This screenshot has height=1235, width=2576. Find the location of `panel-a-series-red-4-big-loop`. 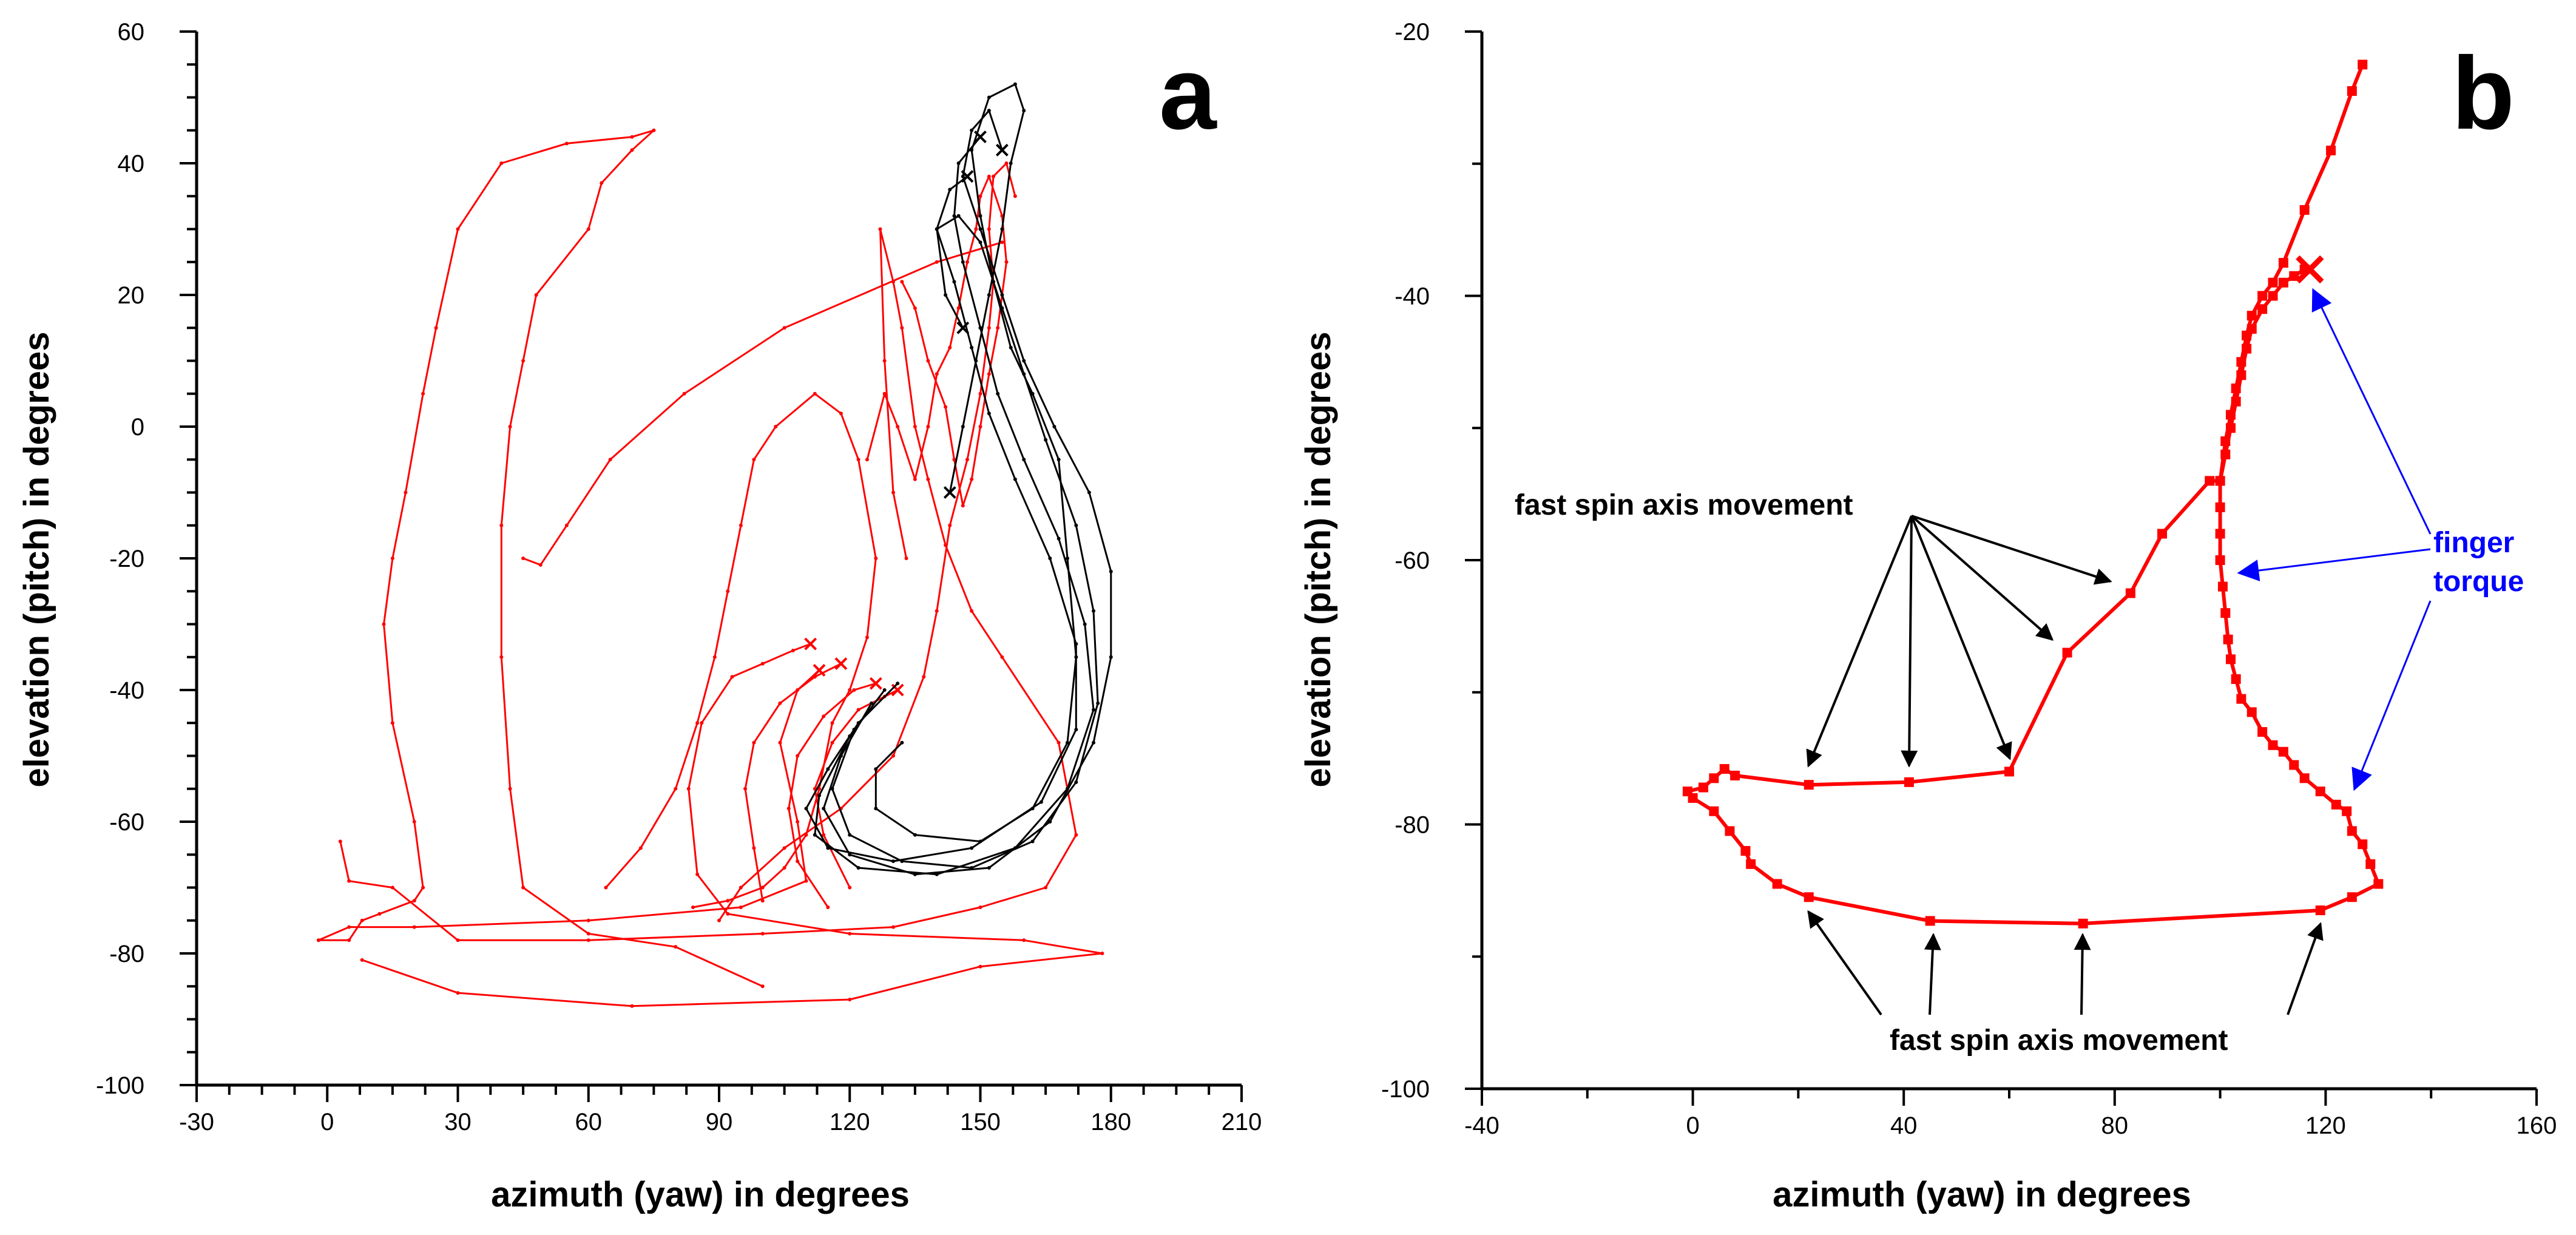

panel-a-series-red-4-big-loop is located at coordinates (540, 558).